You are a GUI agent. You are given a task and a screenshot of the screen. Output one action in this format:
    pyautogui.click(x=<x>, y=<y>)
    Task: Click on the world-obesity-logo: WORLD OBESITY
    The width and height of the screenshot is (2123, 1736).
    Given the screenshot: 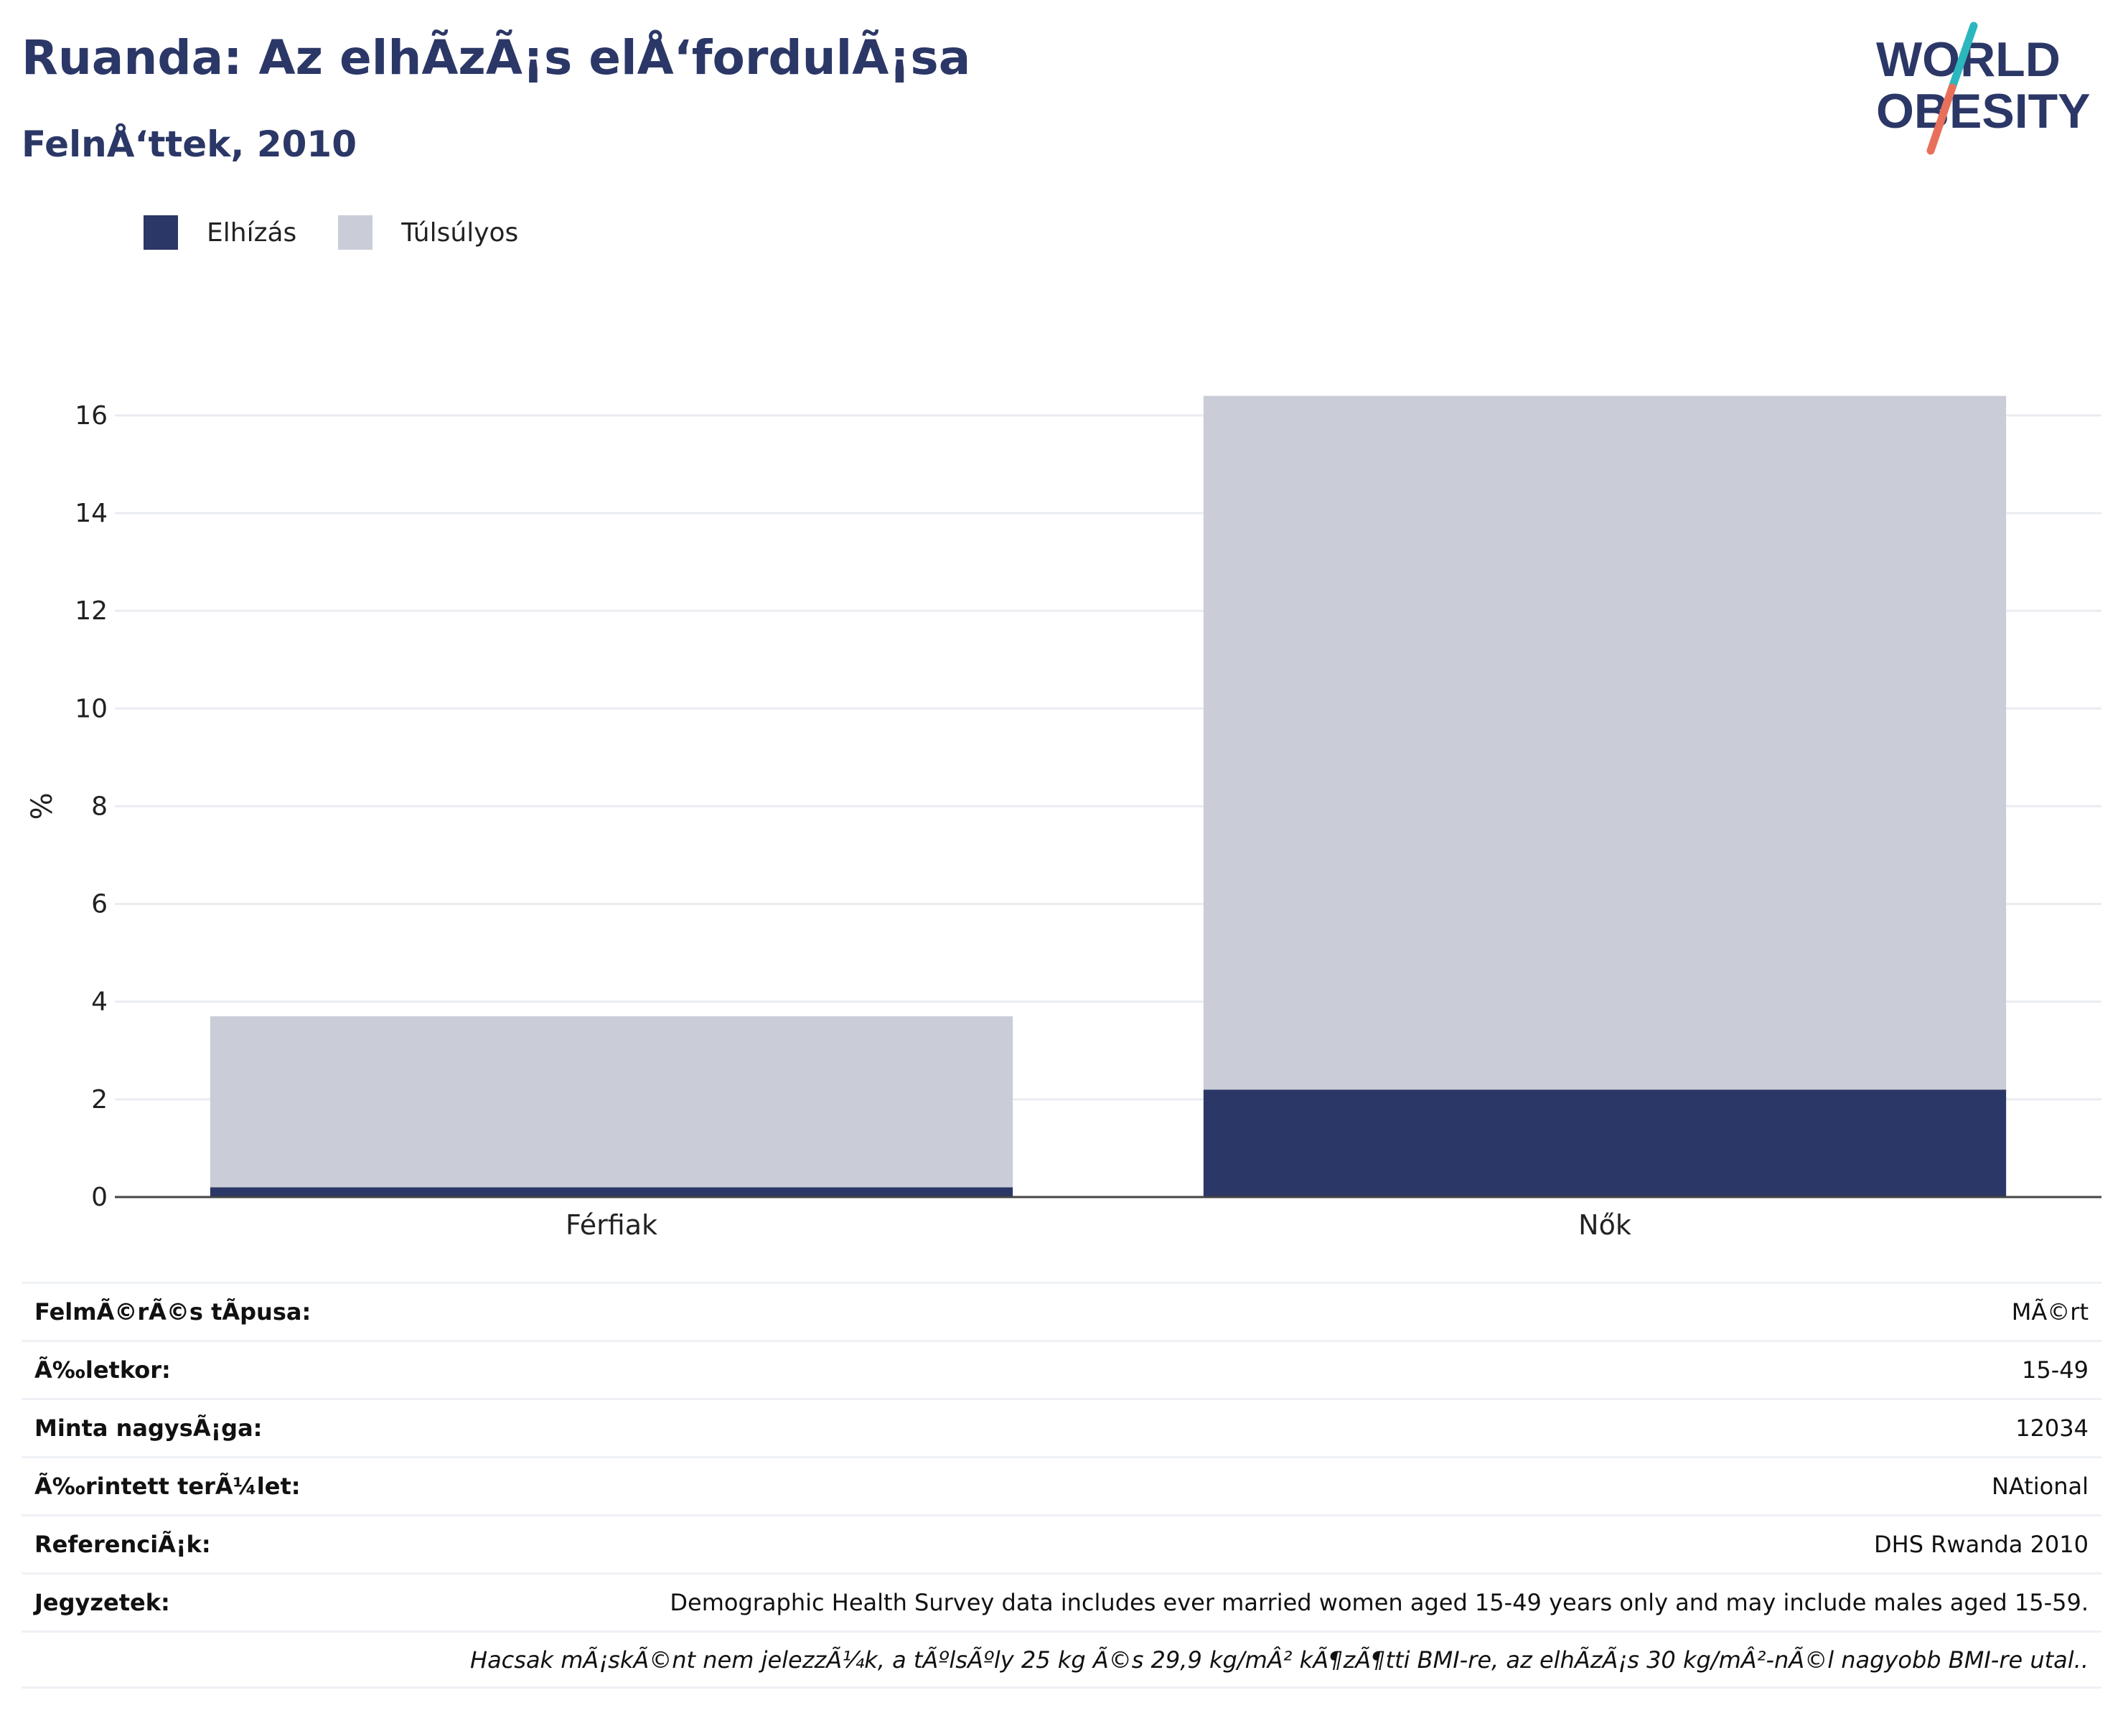 What is the action you would take?
    pyautogui.click(x=1983, y=88)
    